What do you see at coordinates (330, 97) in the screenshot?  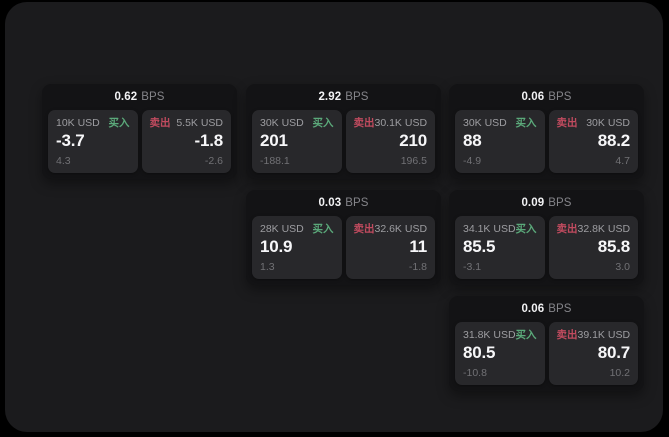 I see `bps-value: 2.92` at bounding box center [330, 97].